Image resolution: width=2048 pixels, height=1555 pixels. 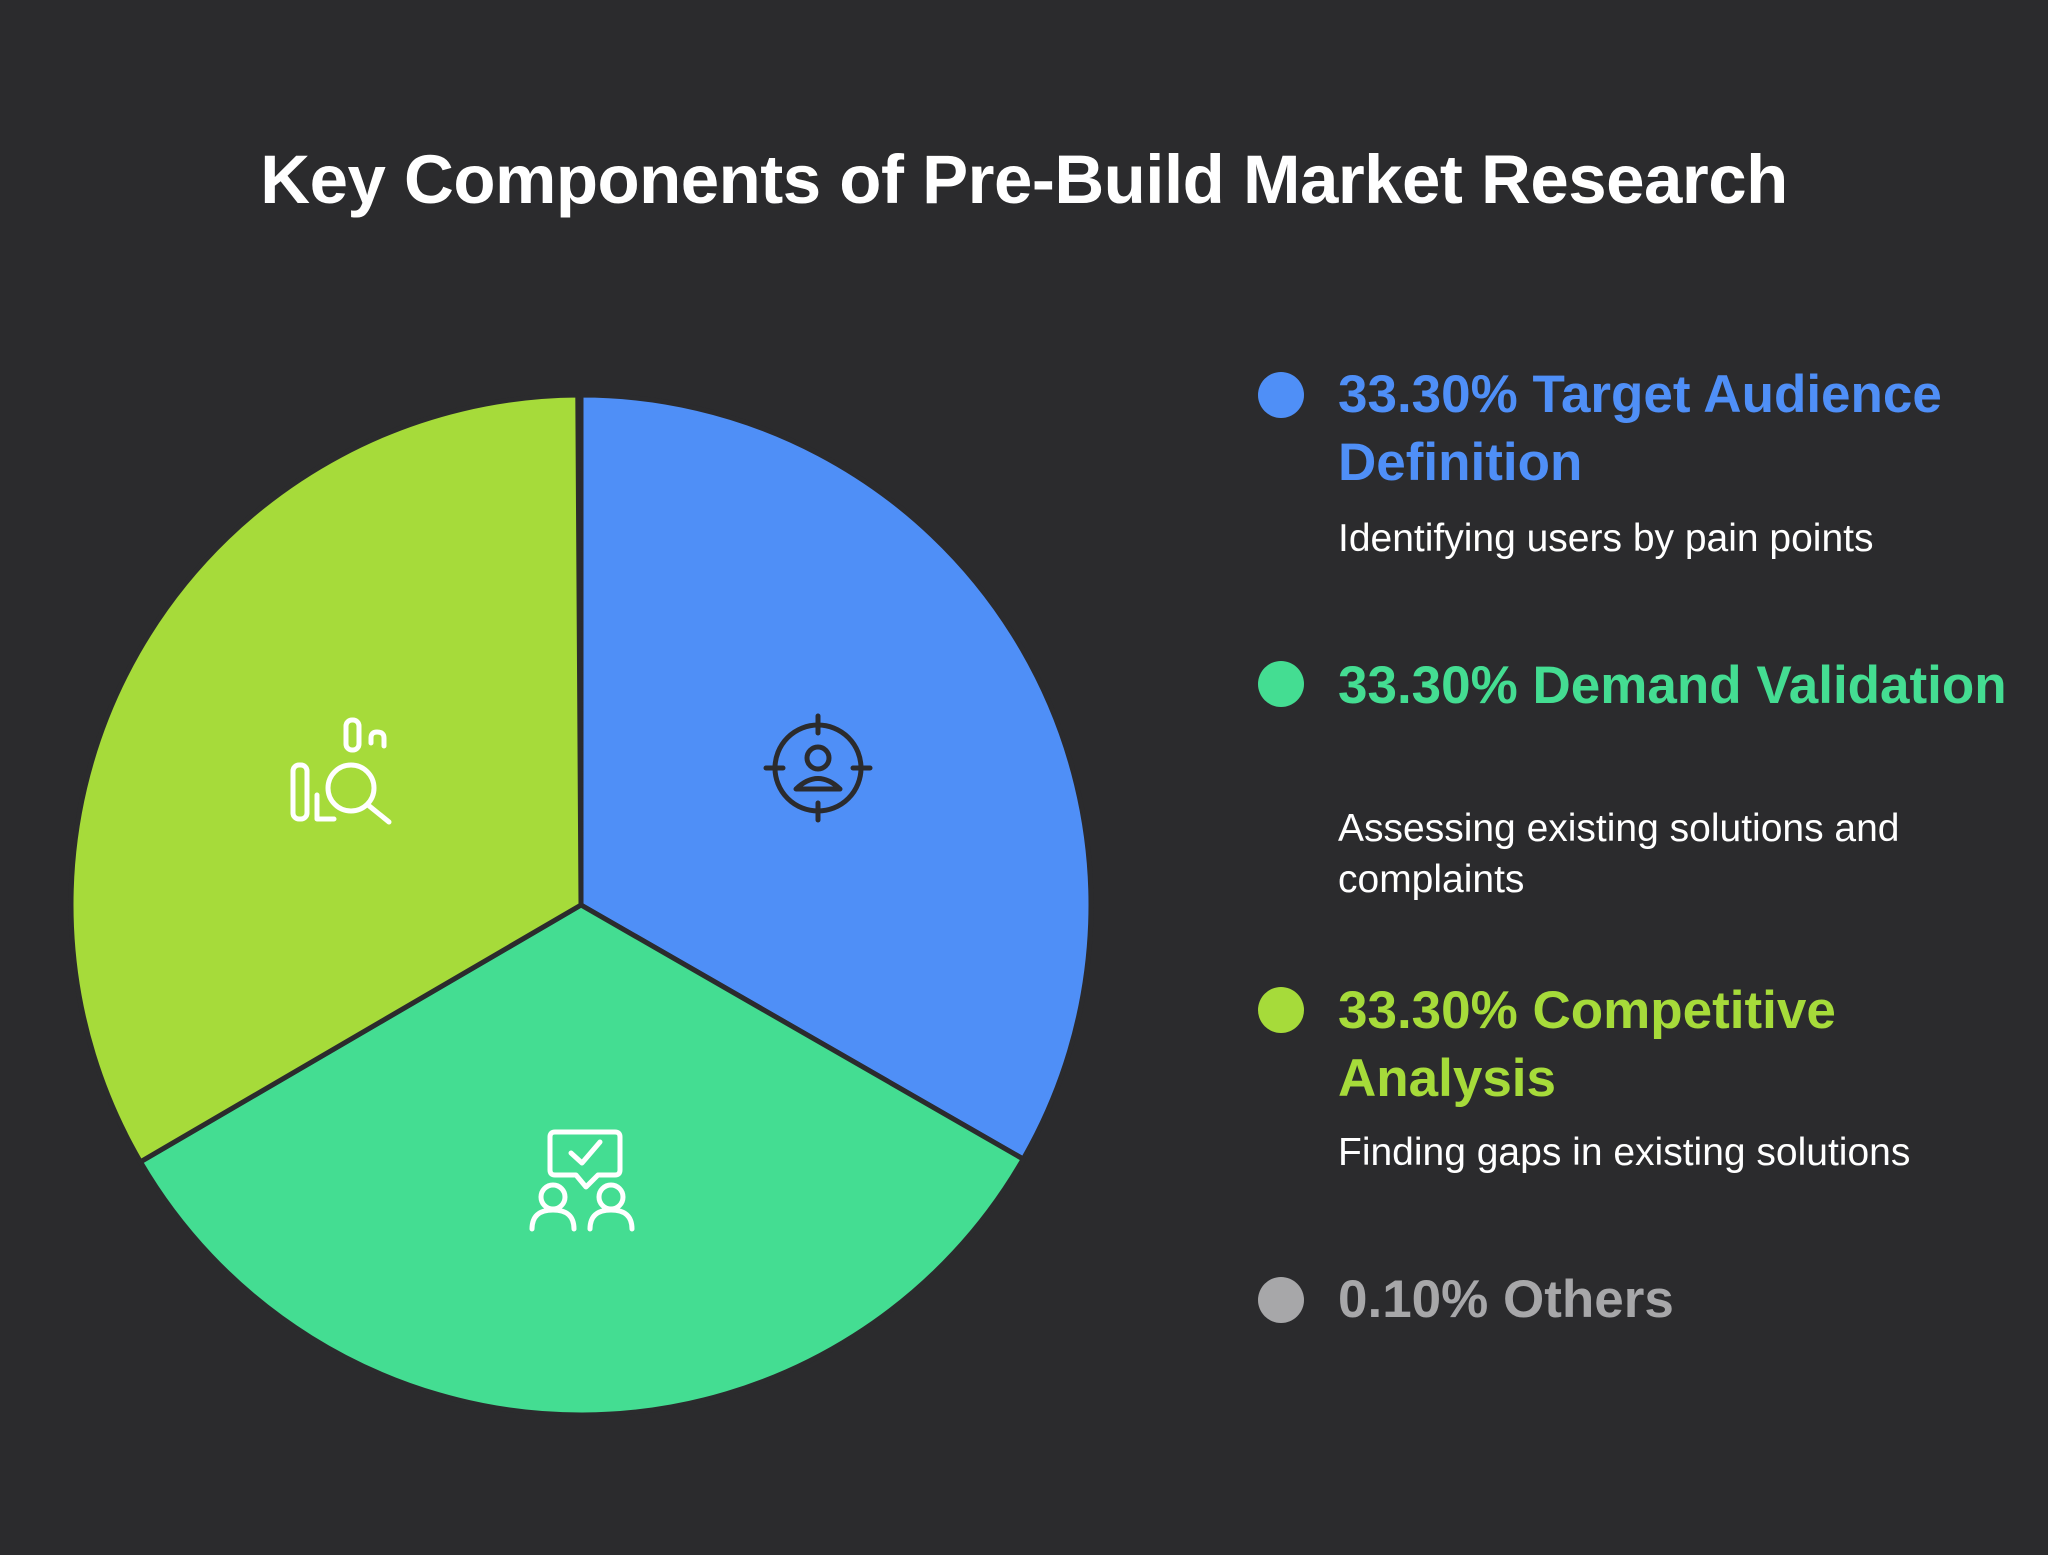 I want to click on legend-percent-others: 0.10%, so click(x=1413, y=1299).